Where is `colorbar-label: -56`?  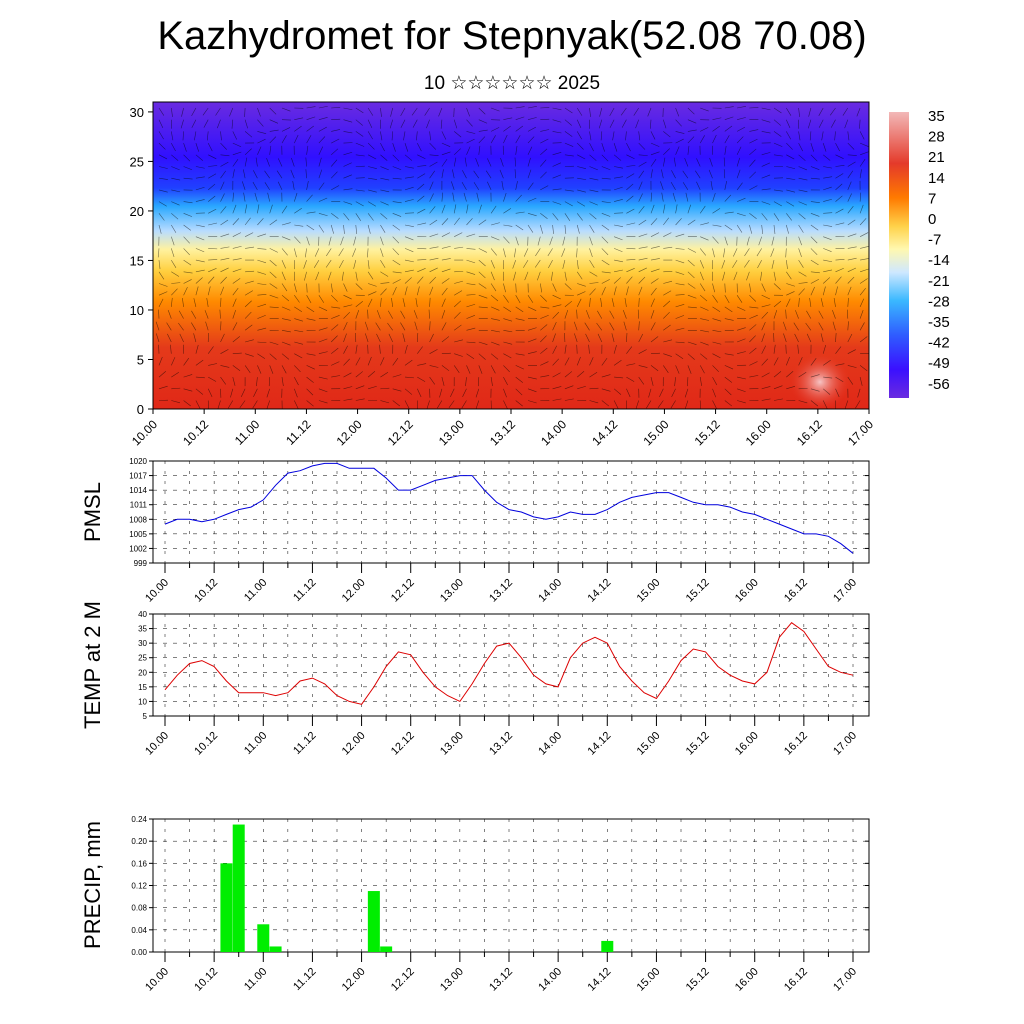 colorbar-label: -56 is located at coordinates (939, 384).